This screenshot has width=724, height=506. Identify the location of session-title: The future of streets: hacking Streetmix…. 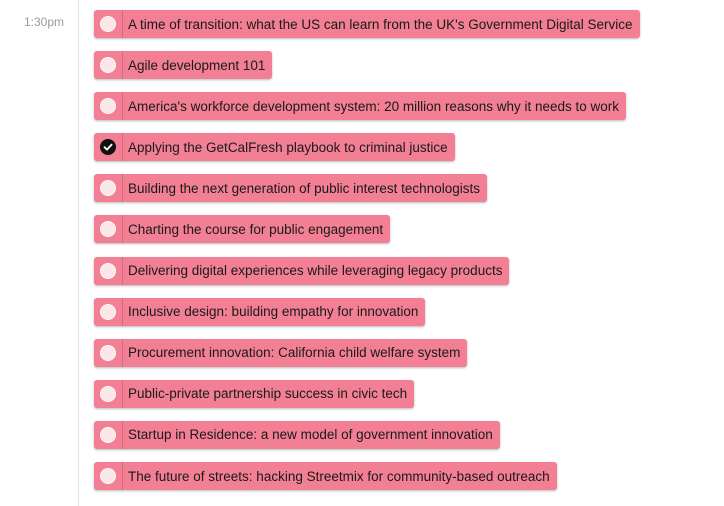
(339, 476).